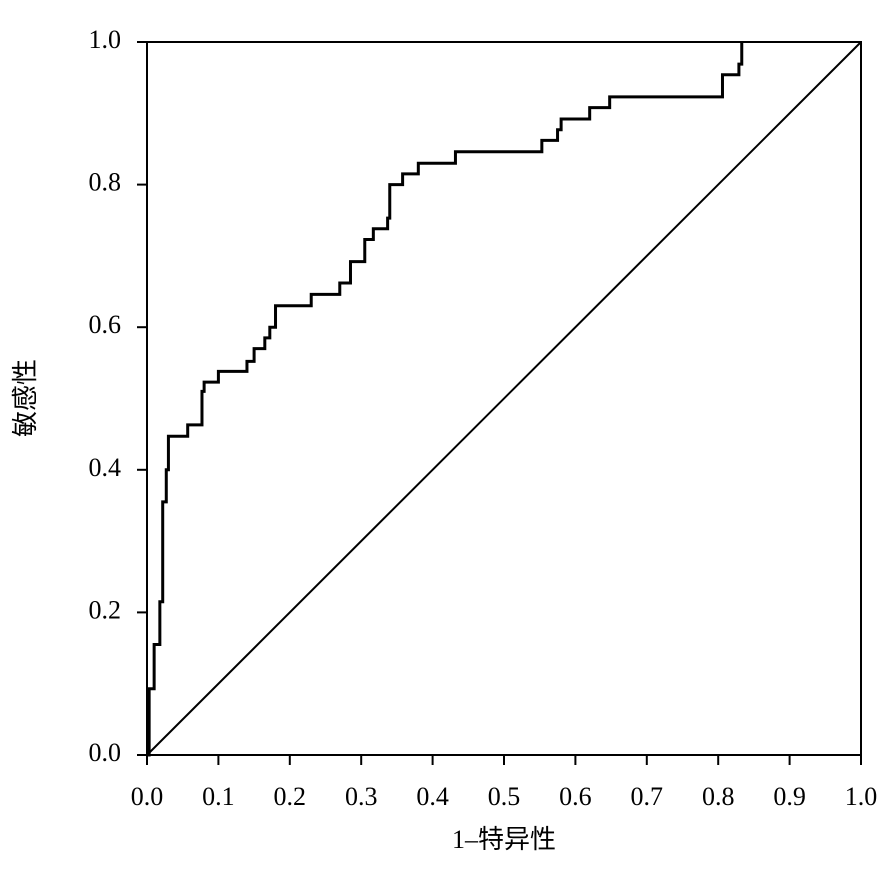 This screenshot has height=885, width=885. I want to click on x-axis-label: 1–特异性, so click(504, 839).